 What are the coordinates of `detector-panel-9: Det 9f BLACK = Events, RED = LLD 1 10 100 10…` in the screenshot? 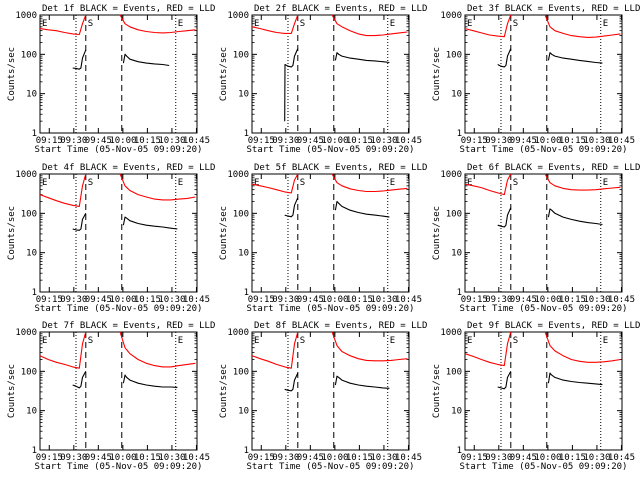 It's located at (536, 396).